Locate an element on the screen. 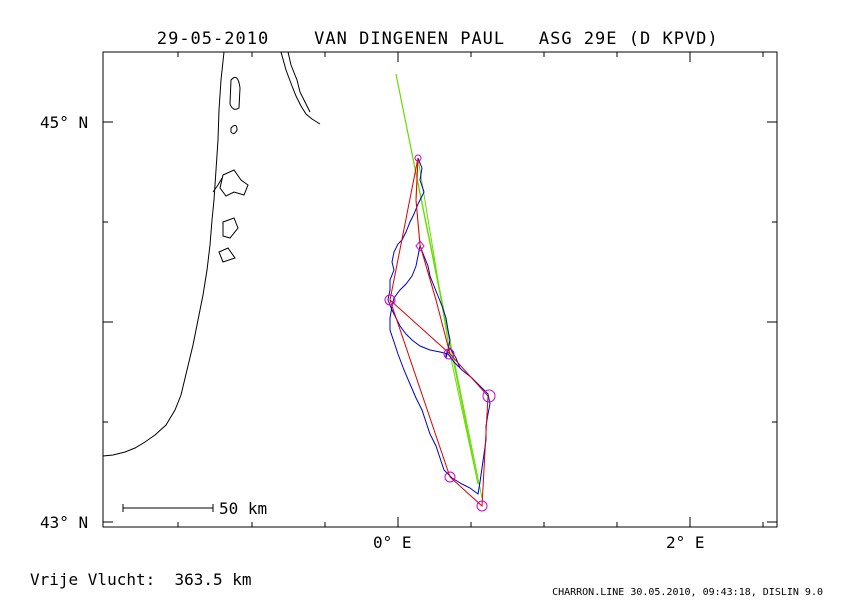 The width and height of the screenshot is (853, 603). lat-label-top: 45° N is located at coordinates (64, 122).